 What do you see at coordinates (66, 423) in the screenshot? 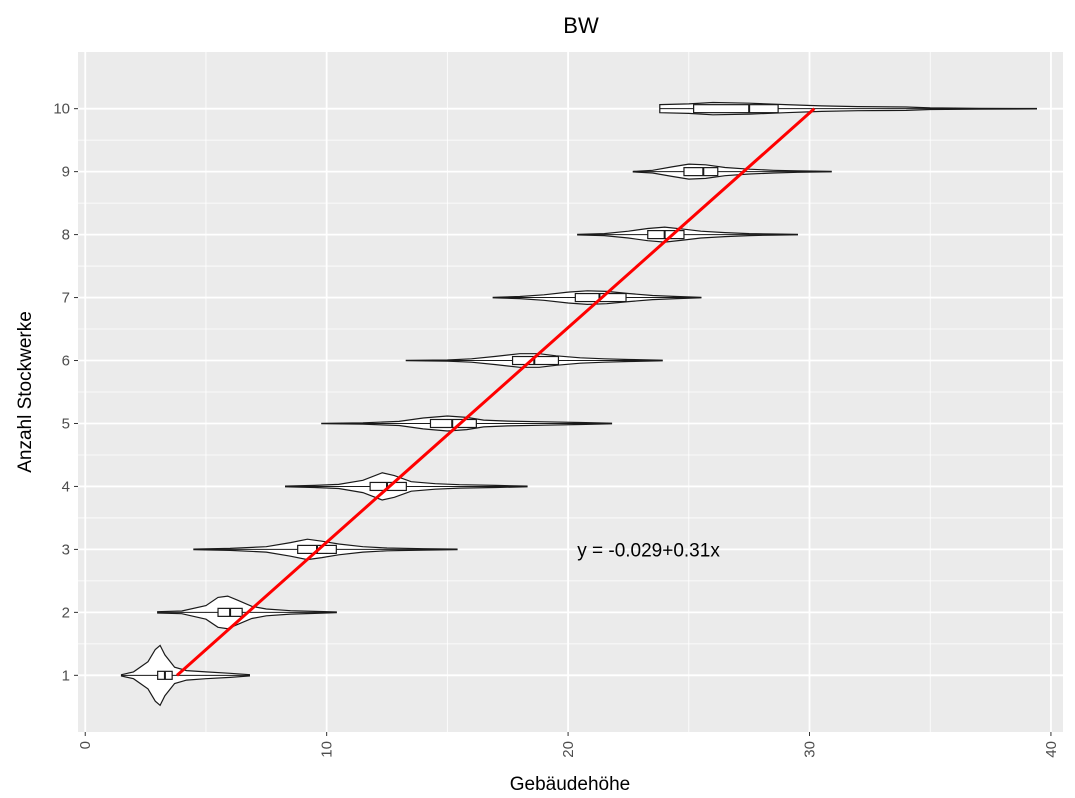
I see `y-tick-label: 5` at bounding box center [66, 423].